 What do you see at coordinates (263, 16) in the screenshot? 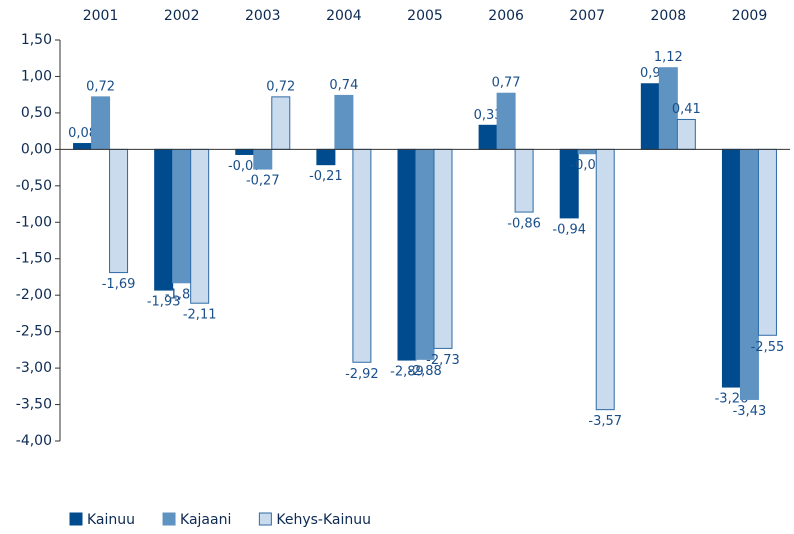
I see `x-tick-label: 2003` at bounding box center [263, 16].